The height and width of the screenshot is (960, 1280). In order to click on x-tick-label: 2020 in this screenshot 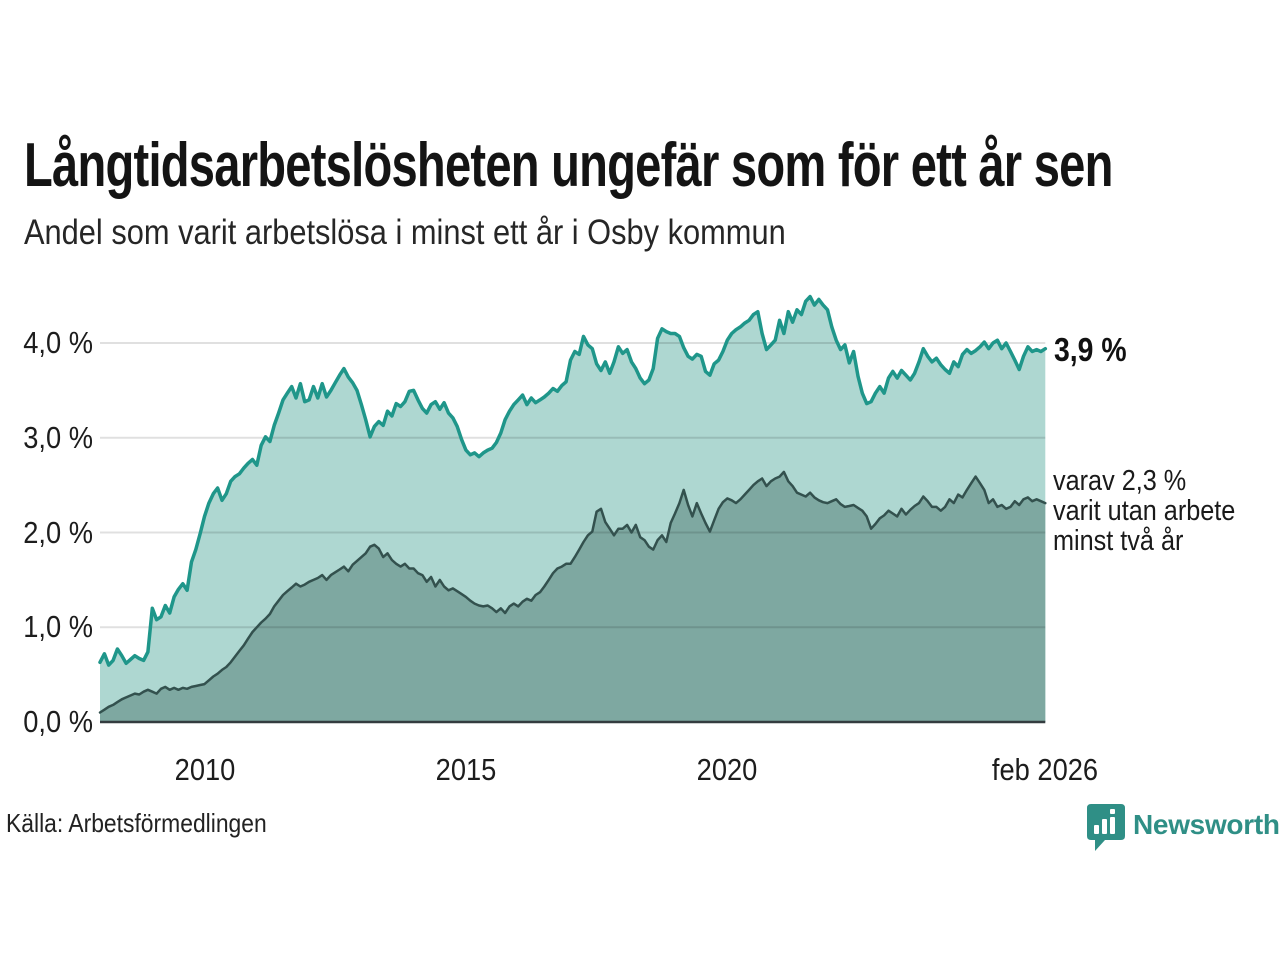, I will do `click(727, 769)`.